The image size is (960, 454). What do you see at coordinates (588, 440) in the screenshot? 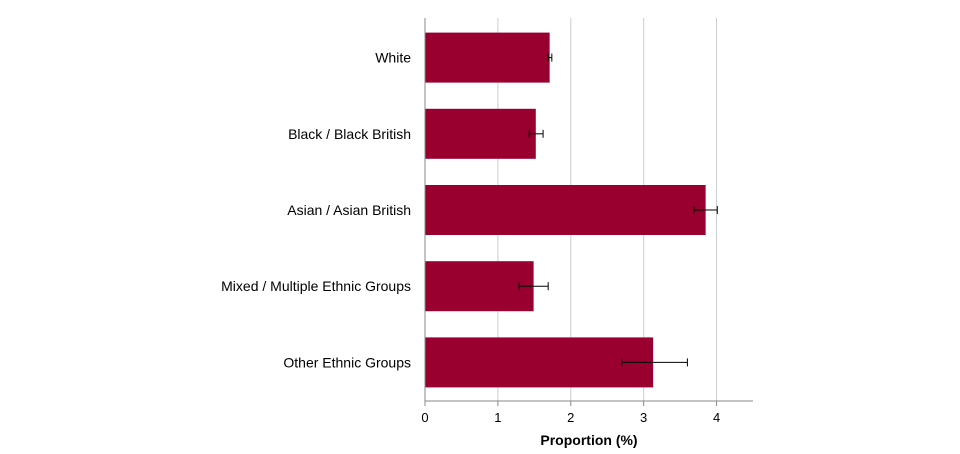
I see `x-axis-title: Proportion (%)` at bounding box center [588, 440].